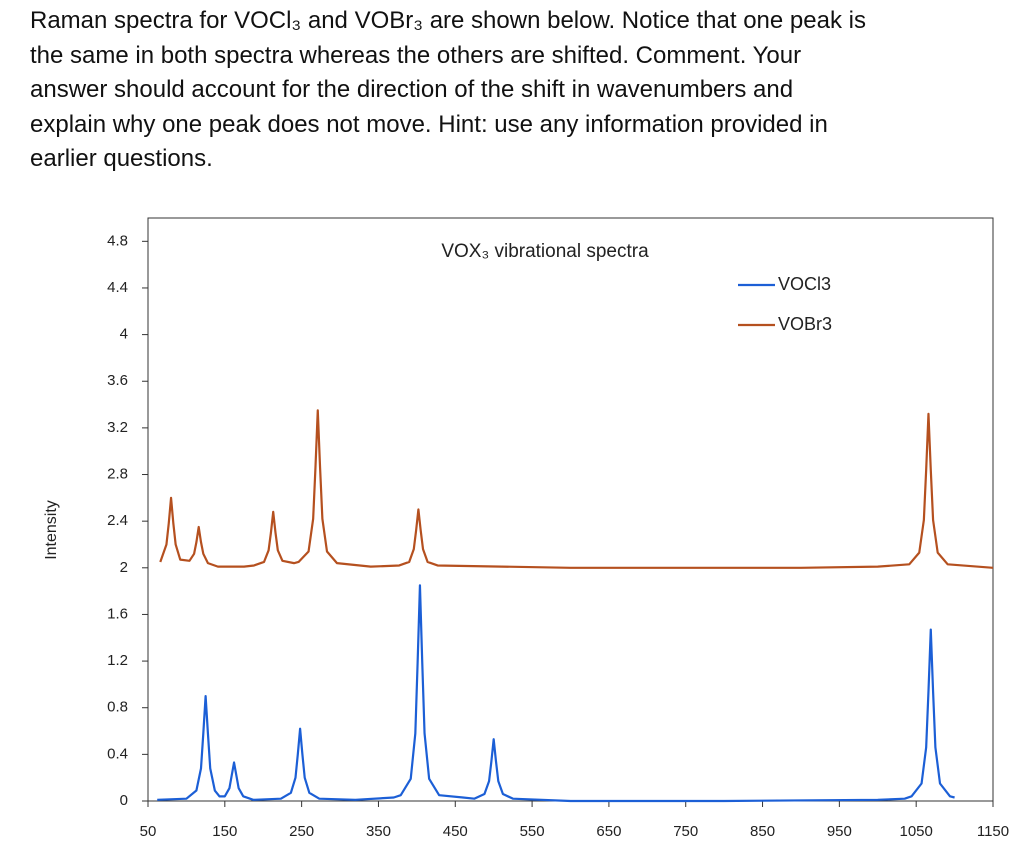 The image size is (1024, 854). What do you see at coordinates (124, 800) in the screenshot?
I see `y-tick-label: 0` at bounding box center [124, 800].